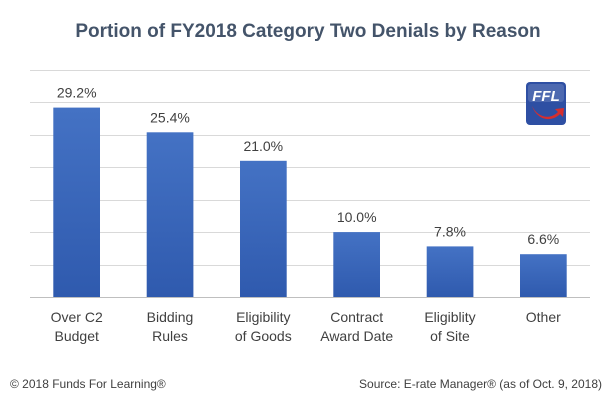 This screenshot has width=616, height=415. Describe the element at coordinates (450, 336) in the screenshot. I see `category-label: of Site` at that location.